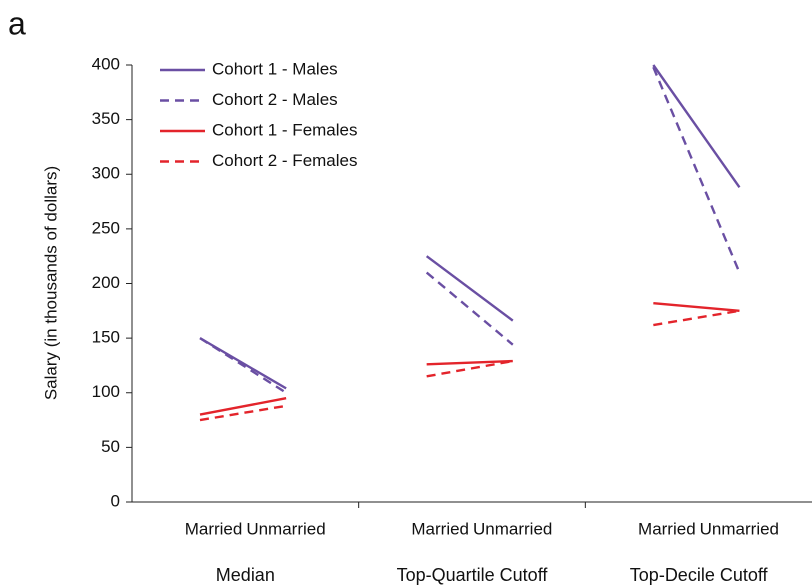 This screenshot has width=812, height=586. I want to click on y-tick-label: 350, so click(106, 118).